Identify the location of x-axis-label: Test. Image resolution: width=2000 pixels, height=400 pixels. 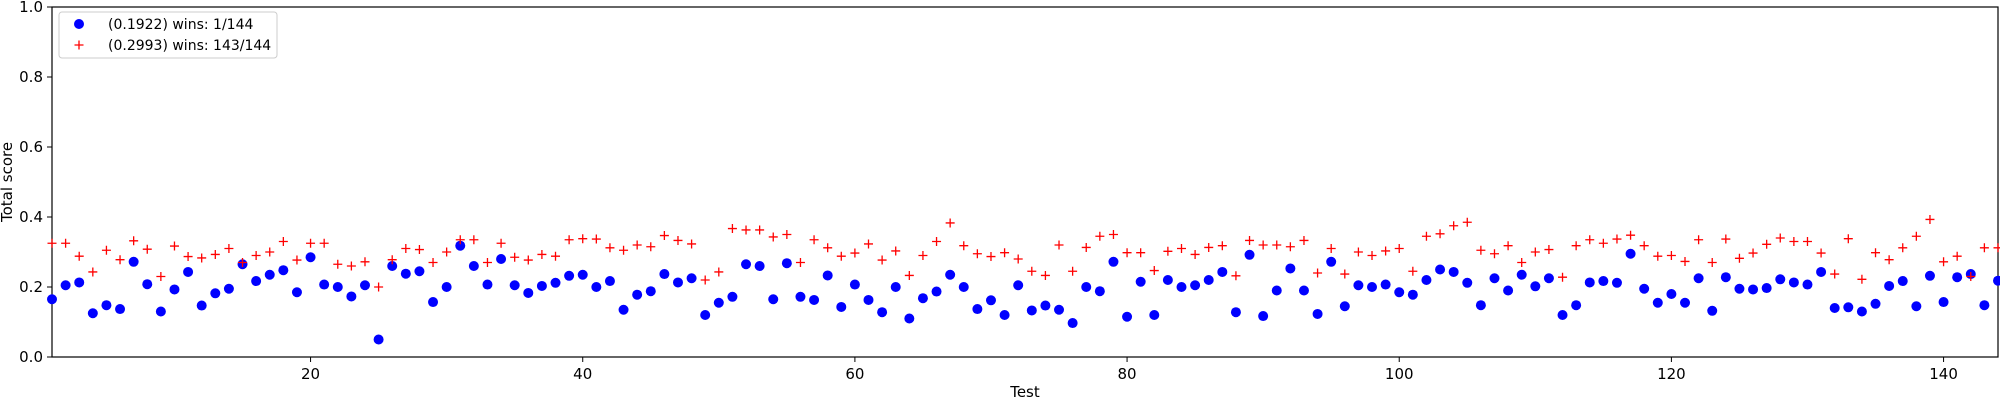
(1024, 391).